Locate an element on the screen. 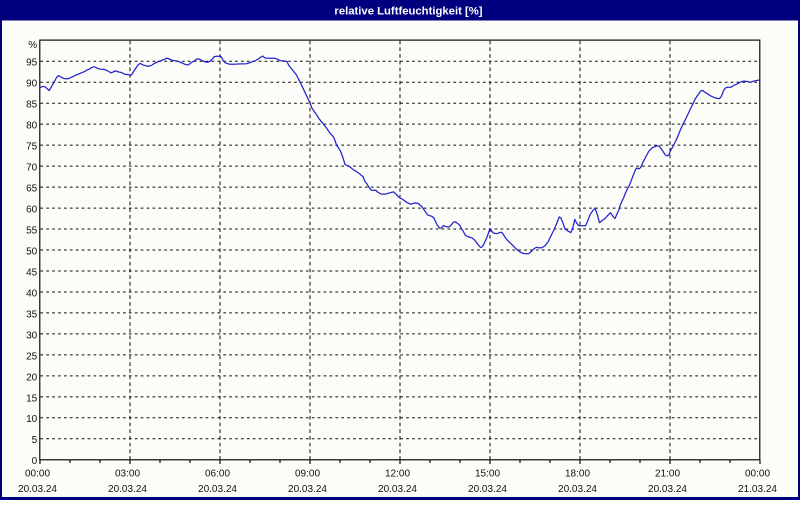  svg-text: 30 is located at coordinates (32, 335).